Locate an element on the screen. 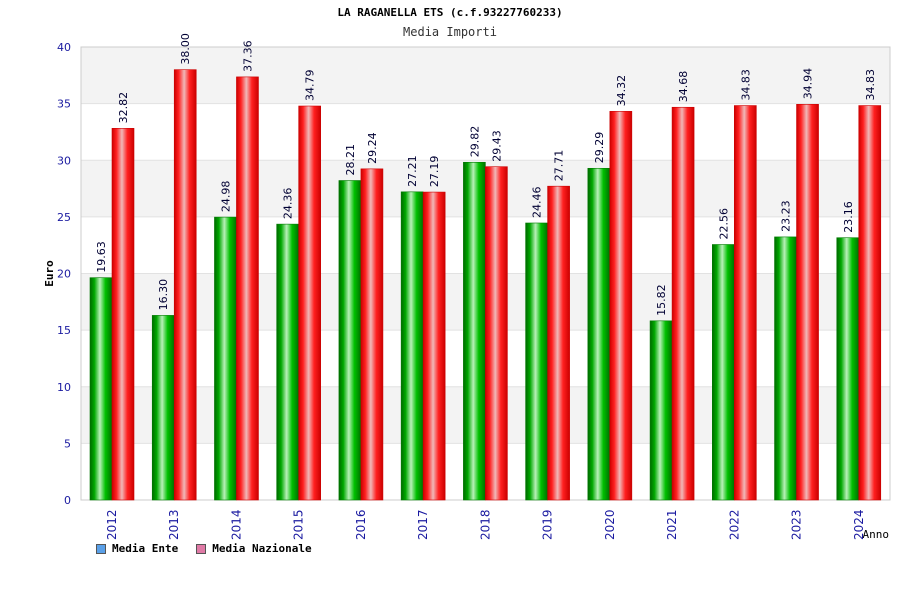 The width and height of the screenshot is (900, 600). y-tick-label: 30 is located at coordinates (64, 160).